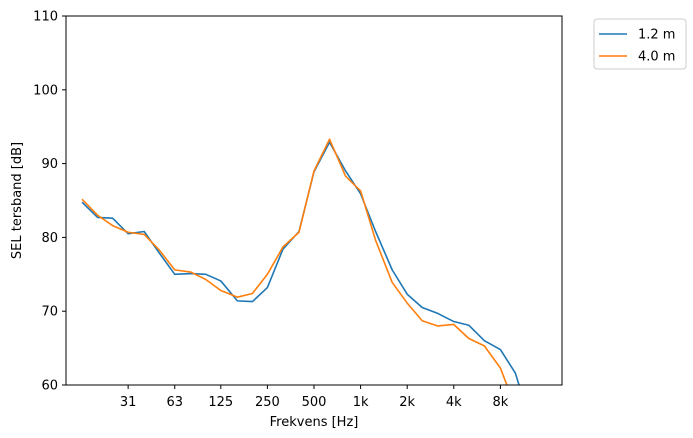  What do you see at coordinates (500, 402) in the screenshot?
I see `x-tick-label: 8k` at bounding box center [500, 402].